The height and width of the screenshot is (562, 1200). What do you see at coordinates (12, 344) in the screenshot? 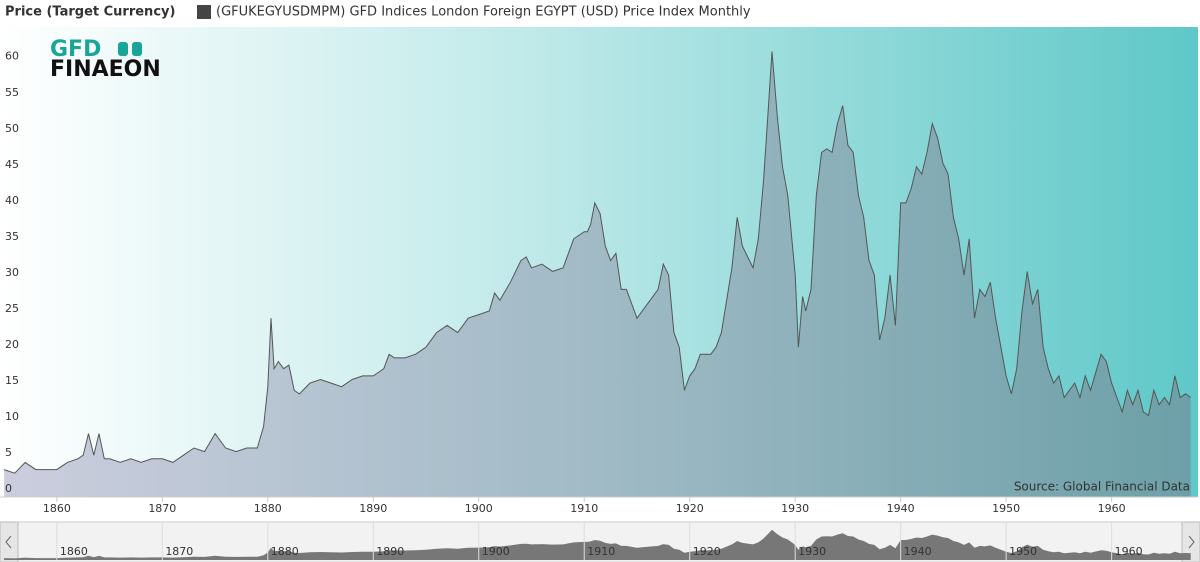
I see `y-tick-label: 20` at bounding box center [12, 344].